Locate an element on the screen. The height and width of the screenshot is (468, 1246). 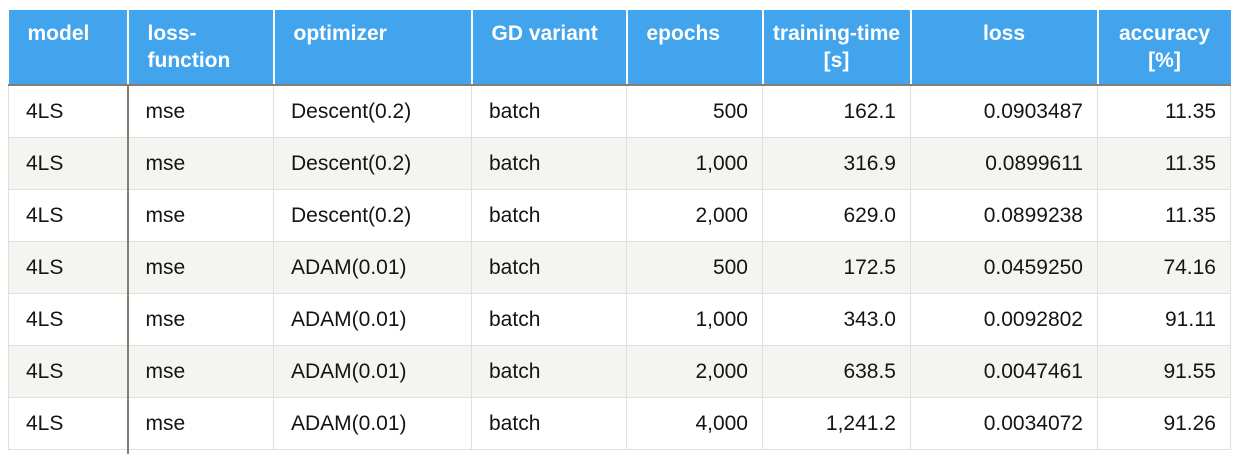
cell-loss: 0.0459250 is located at coordinates (1004, 267).